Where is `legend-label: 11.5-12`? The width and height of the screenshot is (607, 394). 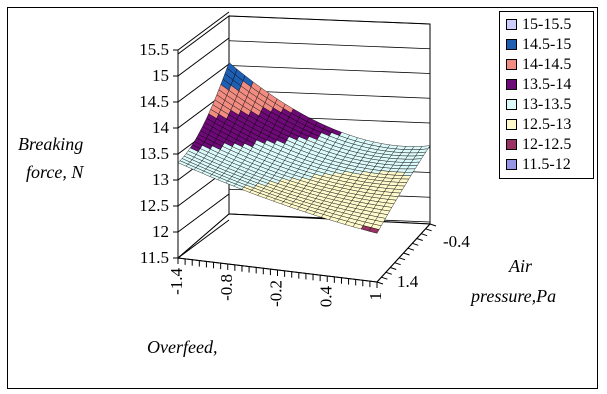
legend-label: 11.5-12 is located at coordinates (546, 164).